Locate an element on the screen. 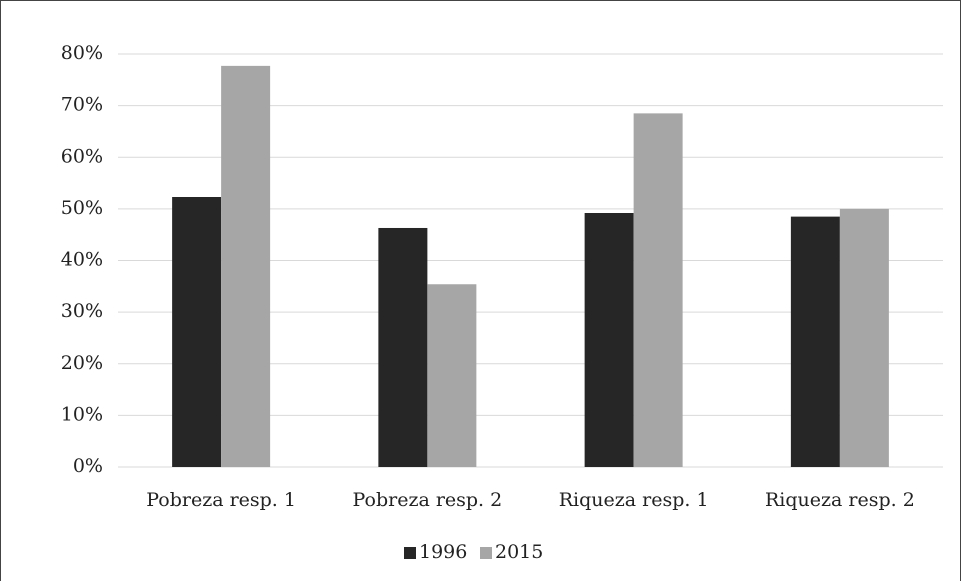 The height and width of the screenshot is (581, 961). x-tick-label: Pobreza resp. 2 is located at coordinates (428, 500).